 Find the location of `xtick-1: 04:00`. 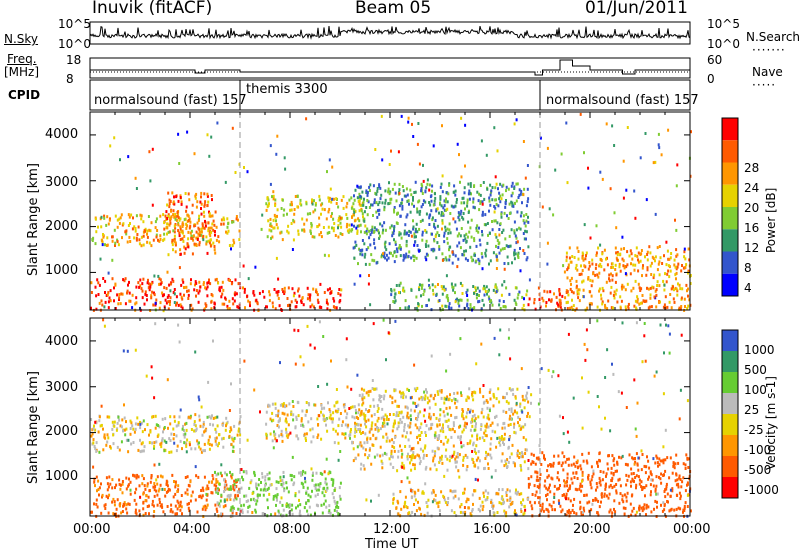

xtick-1: 04:00 is located at coordinates (192, 529).